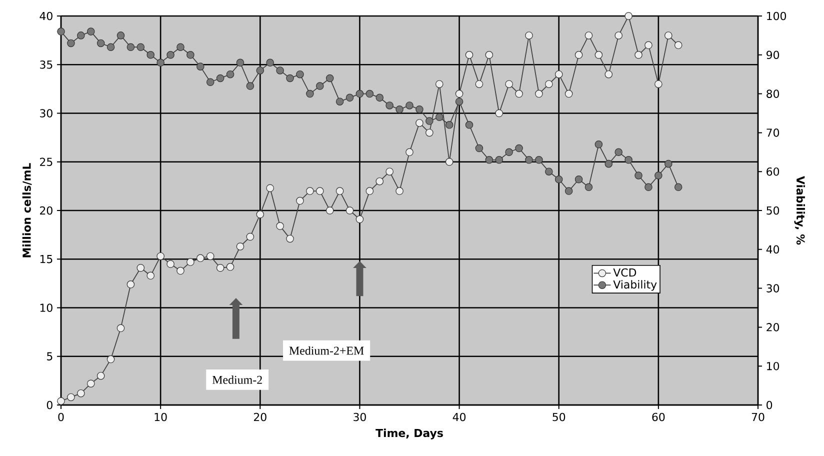  Describe the element at coordinates (773, 366) in the screenshot. I see `y2-tick-label: 10` at that location.